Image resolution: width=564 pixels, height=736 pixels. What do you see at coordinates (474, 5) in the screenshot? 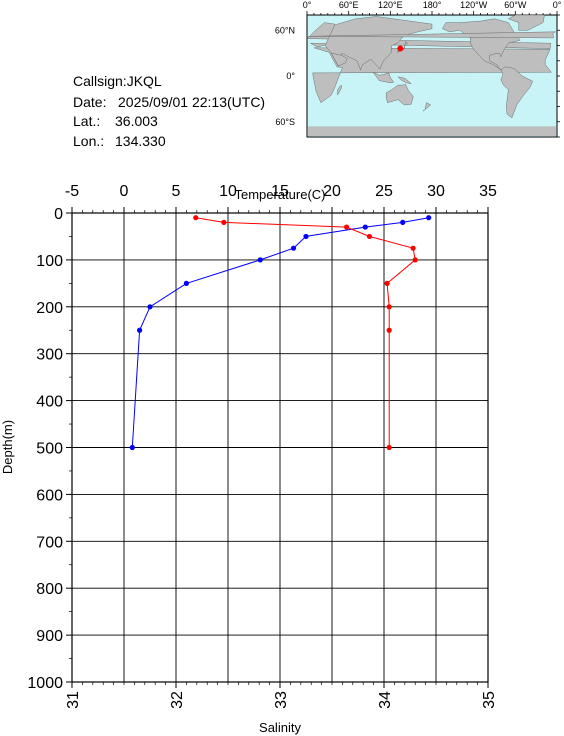
I see `map-lon-label: 120°W` at bounding box center [474, 5].